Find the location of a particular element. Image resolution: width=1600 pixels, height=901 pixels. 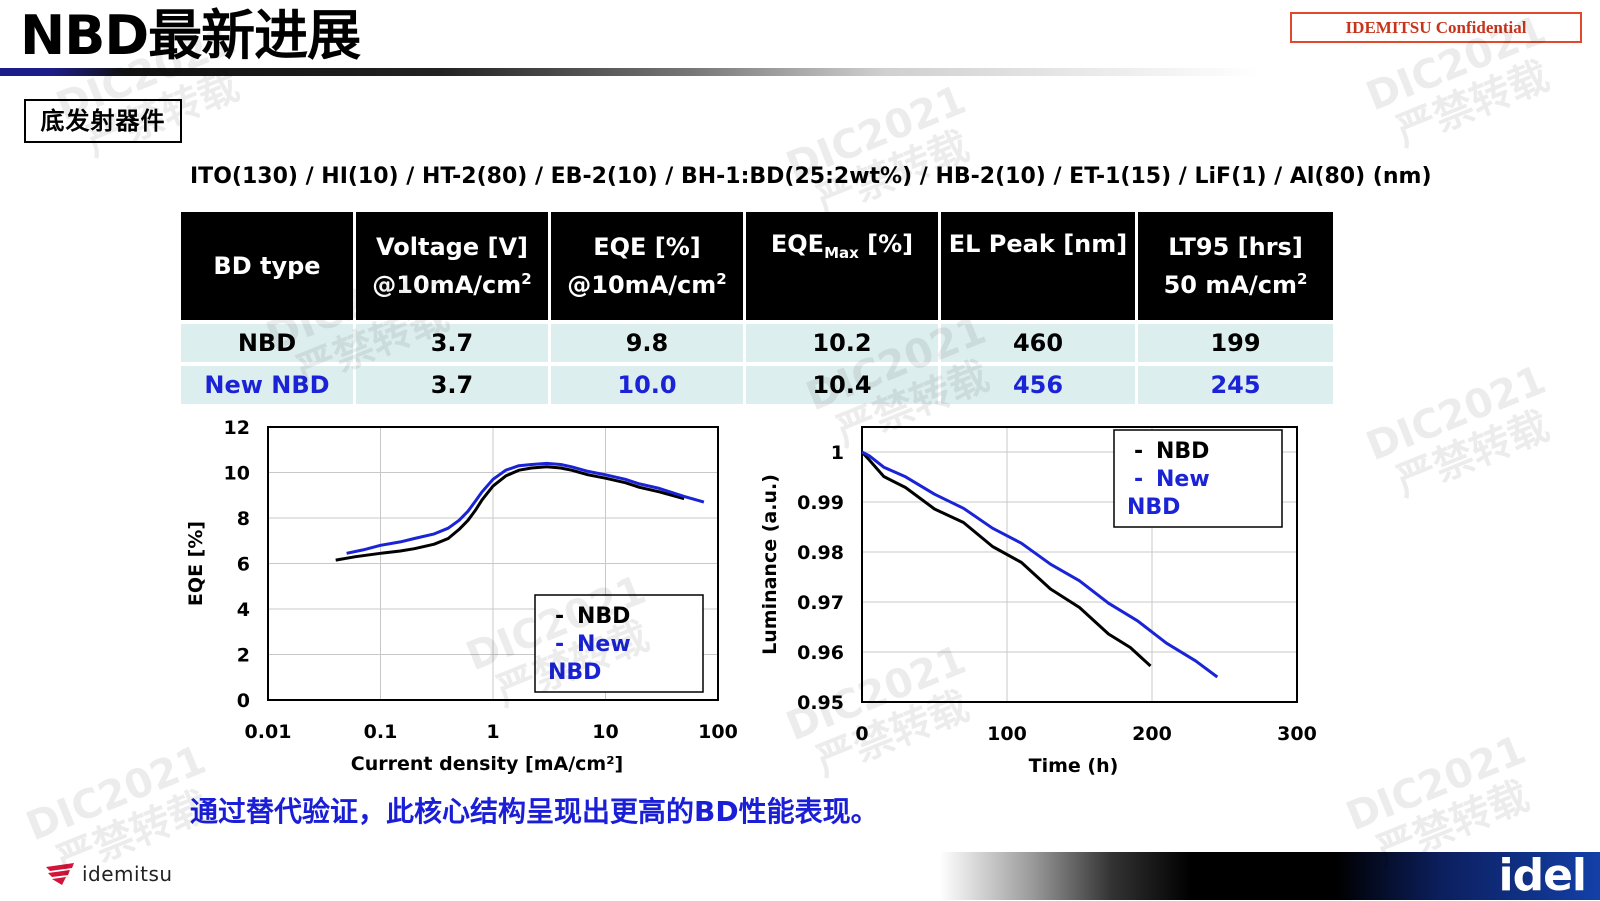

table-row: NBD 3.7 9.8 10.2 460 199 is located at coordinates (757, 341).